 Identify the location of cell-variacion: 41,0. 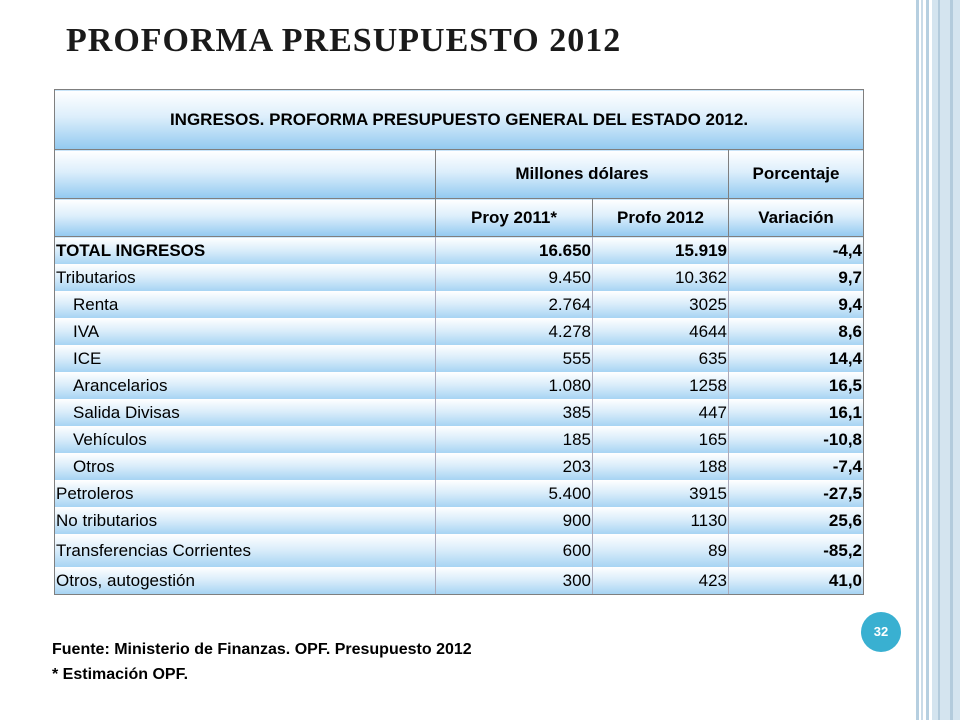
(796, 581).